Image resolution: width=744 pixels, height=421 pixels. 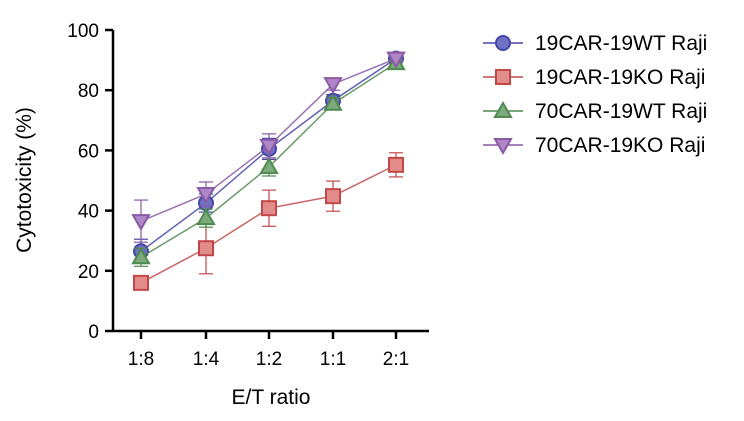 I want to click on x-tick-label: 1:2, so click(x=269, y=359).